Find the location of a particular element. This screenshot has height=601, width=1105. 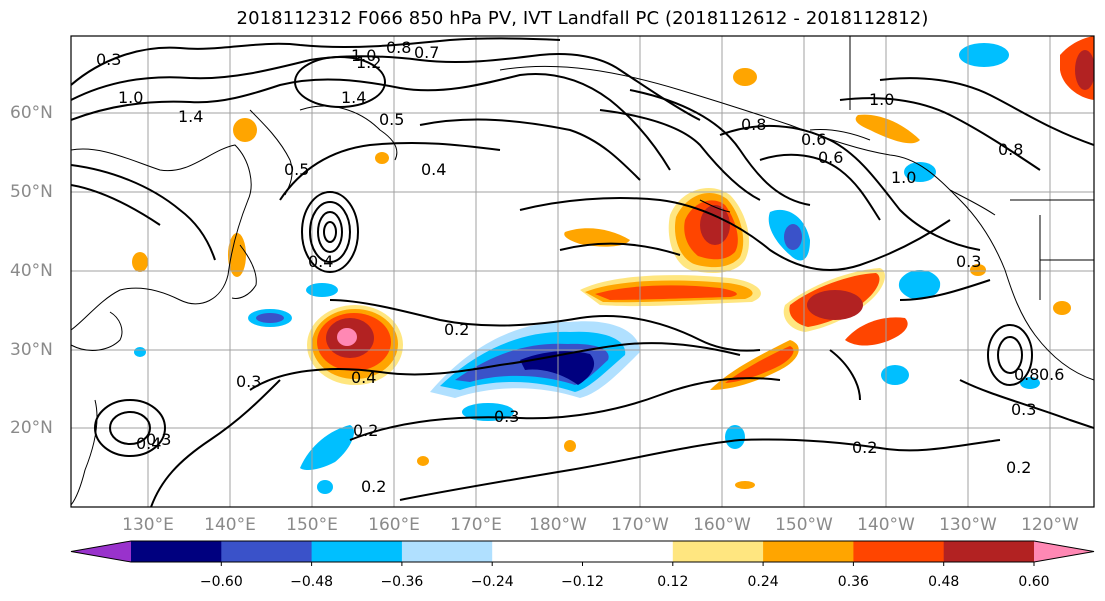

contour-label: 0.7 is located at coordinates (427, 52).